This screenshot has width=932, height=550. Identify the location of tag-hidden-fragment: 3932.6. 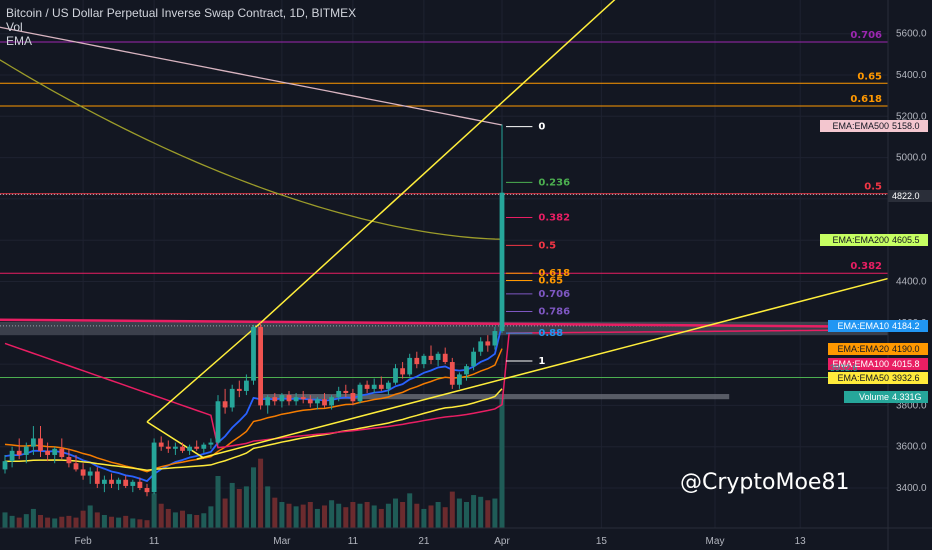
(844, 368).